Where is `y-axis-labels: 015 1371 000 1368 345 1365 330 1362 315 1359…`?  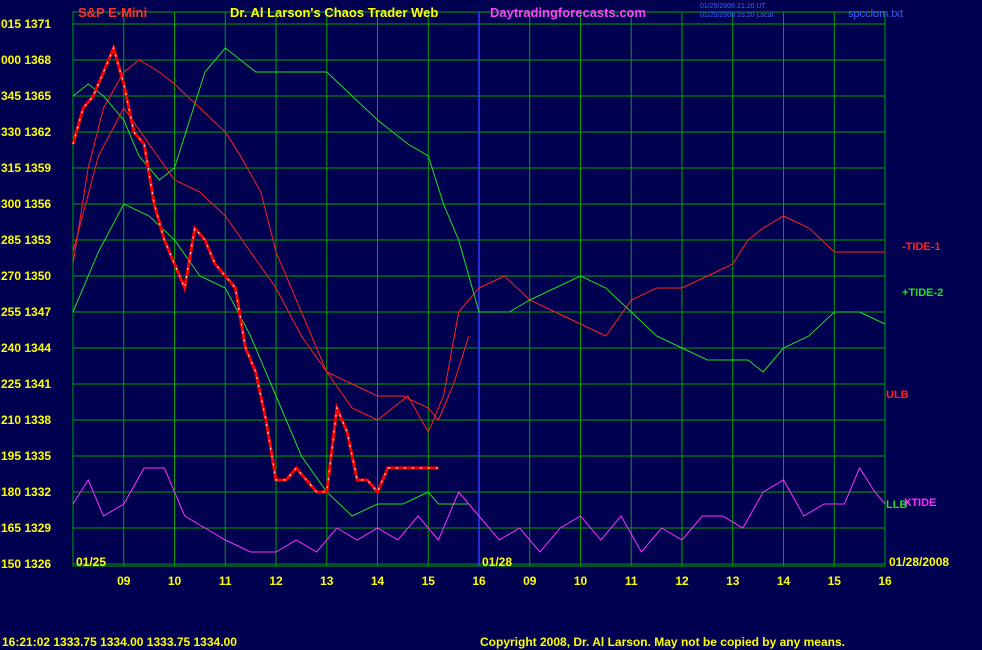
y-axis-labels: 015 1371 000 1368 345 1365 330 1362 315 1359… is located at coordinates (26, 294).